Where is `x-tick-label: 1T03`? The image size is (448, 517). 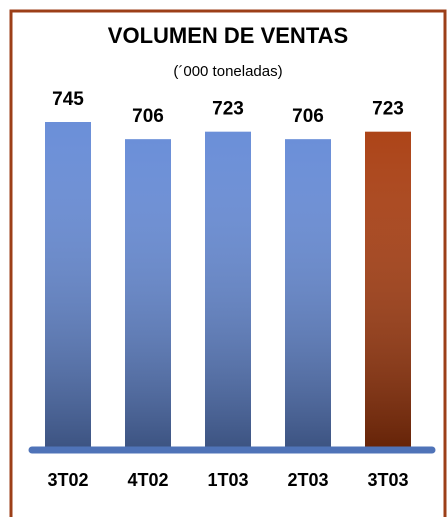 x-tick-label: 1T03 is located at coordinates (227, 480).